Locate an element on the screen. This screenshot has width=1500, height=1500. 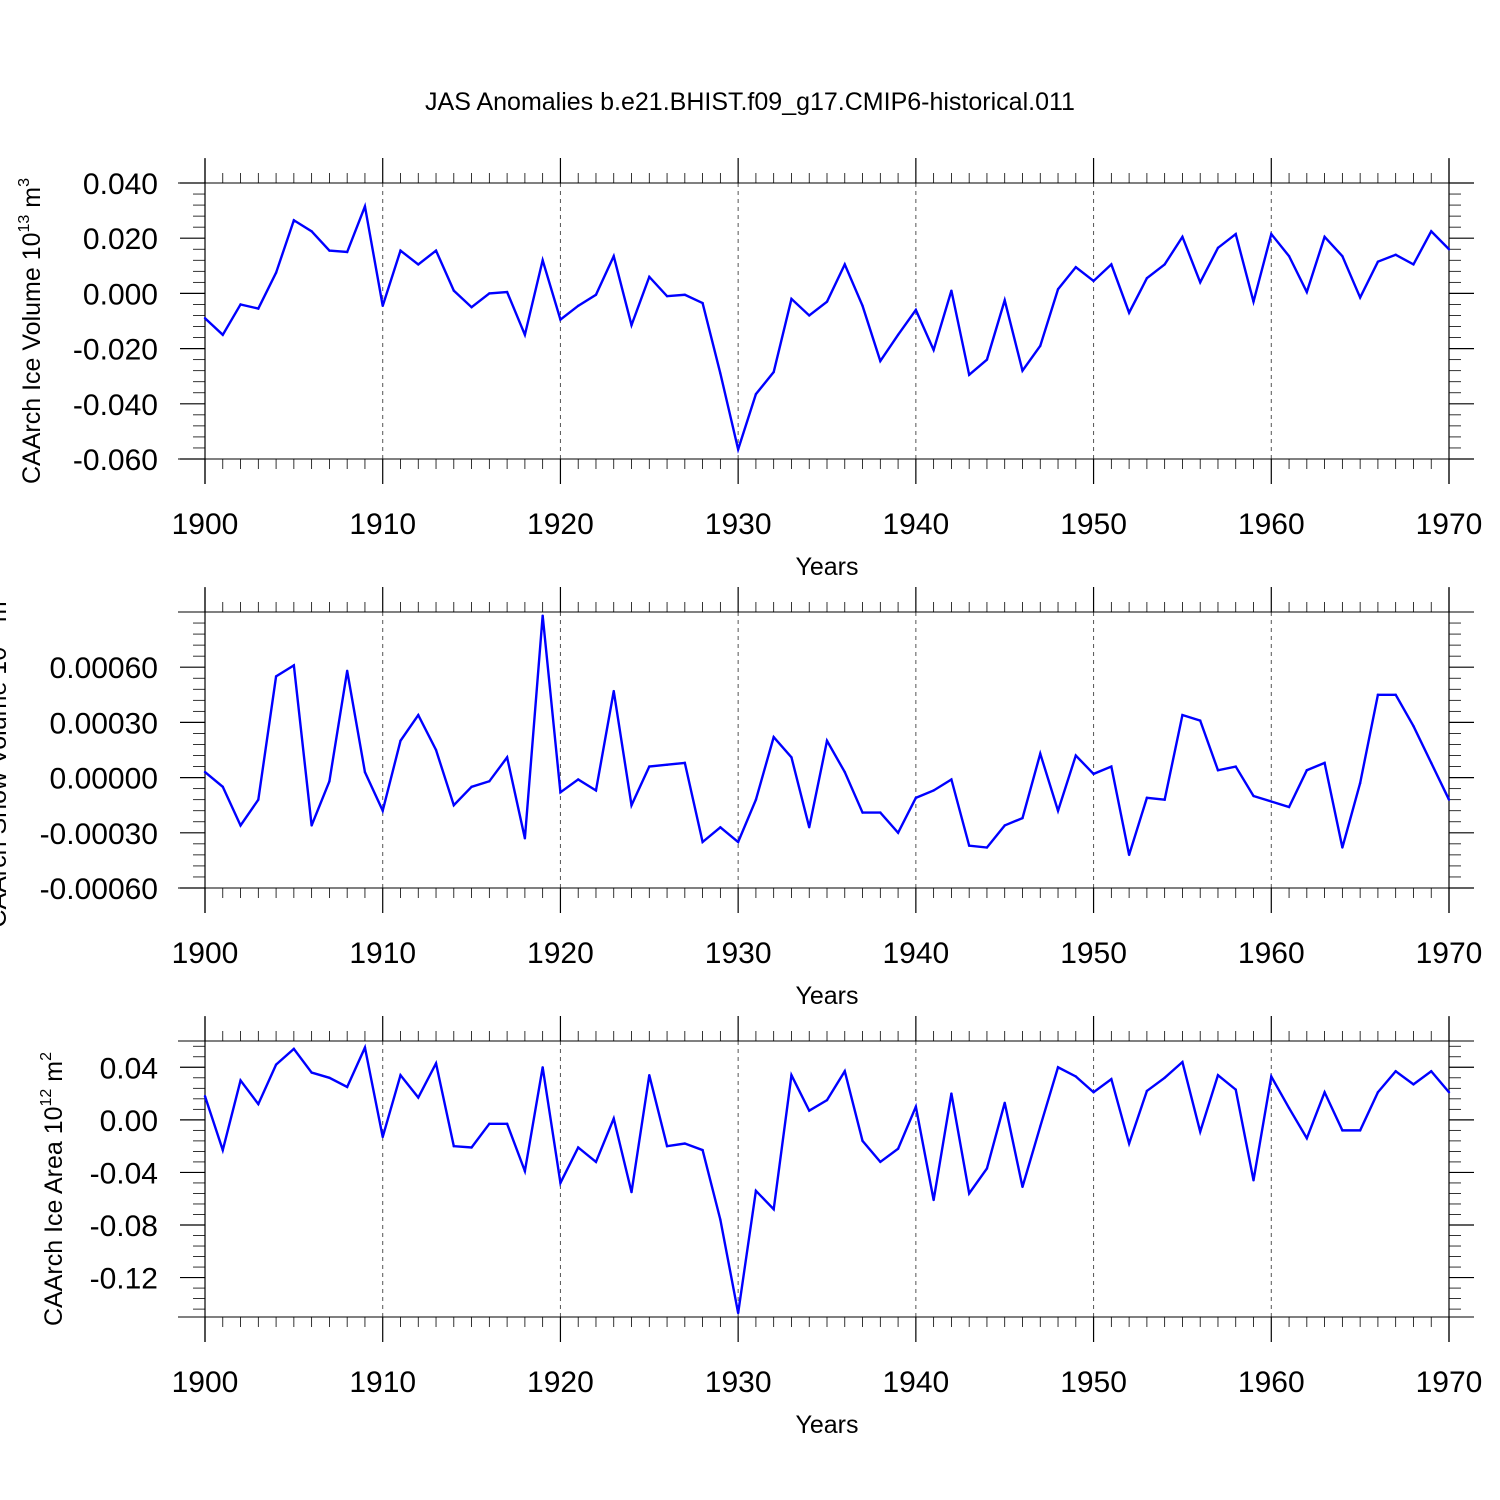
x-tick-label: 1950 is located at coordinates (1093, 953).